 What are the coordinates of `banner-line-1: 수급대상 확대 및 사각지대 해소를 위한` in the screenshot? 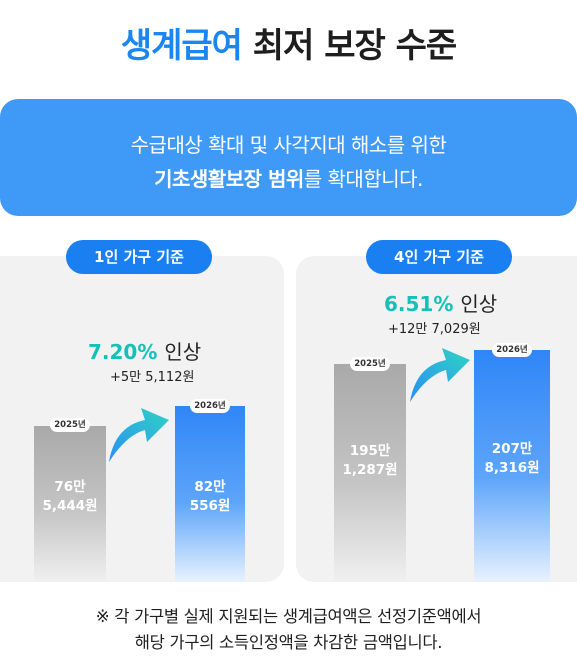 It's located at (288, 145).